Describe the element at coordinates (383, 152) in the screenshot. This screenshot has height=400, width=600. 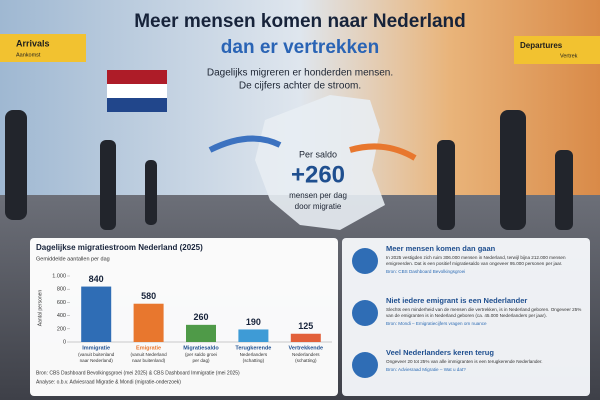
I see `arrow-out` at that location.